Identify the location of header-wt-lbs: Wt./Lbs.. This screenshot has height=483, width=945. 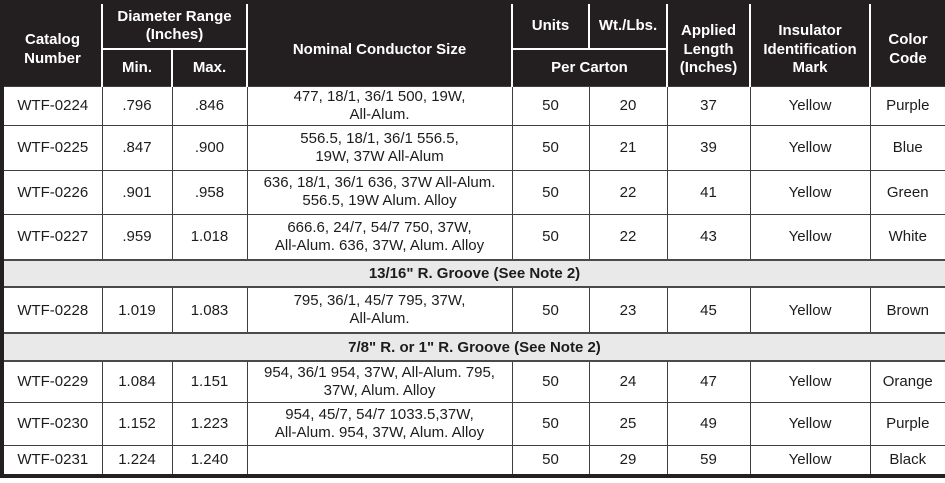
(627, 25).